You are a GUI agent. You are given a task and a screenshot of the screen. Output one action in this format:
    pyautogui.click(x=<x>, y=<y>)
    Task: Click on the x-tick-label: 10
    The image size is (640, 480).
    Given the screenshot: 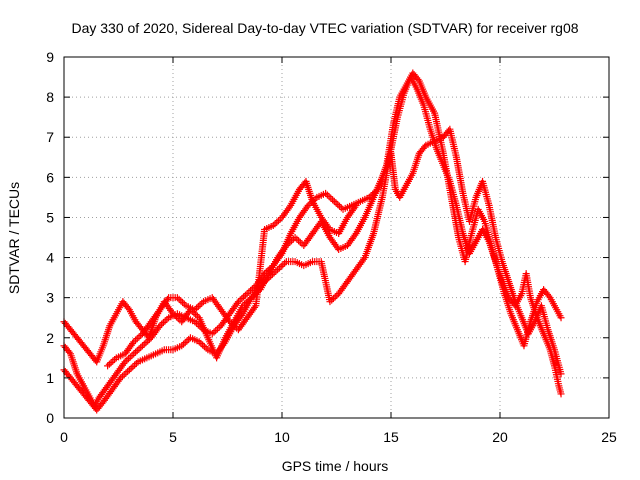 What is the action you would take?
    pyautogui.click(x=282, y=437)
    